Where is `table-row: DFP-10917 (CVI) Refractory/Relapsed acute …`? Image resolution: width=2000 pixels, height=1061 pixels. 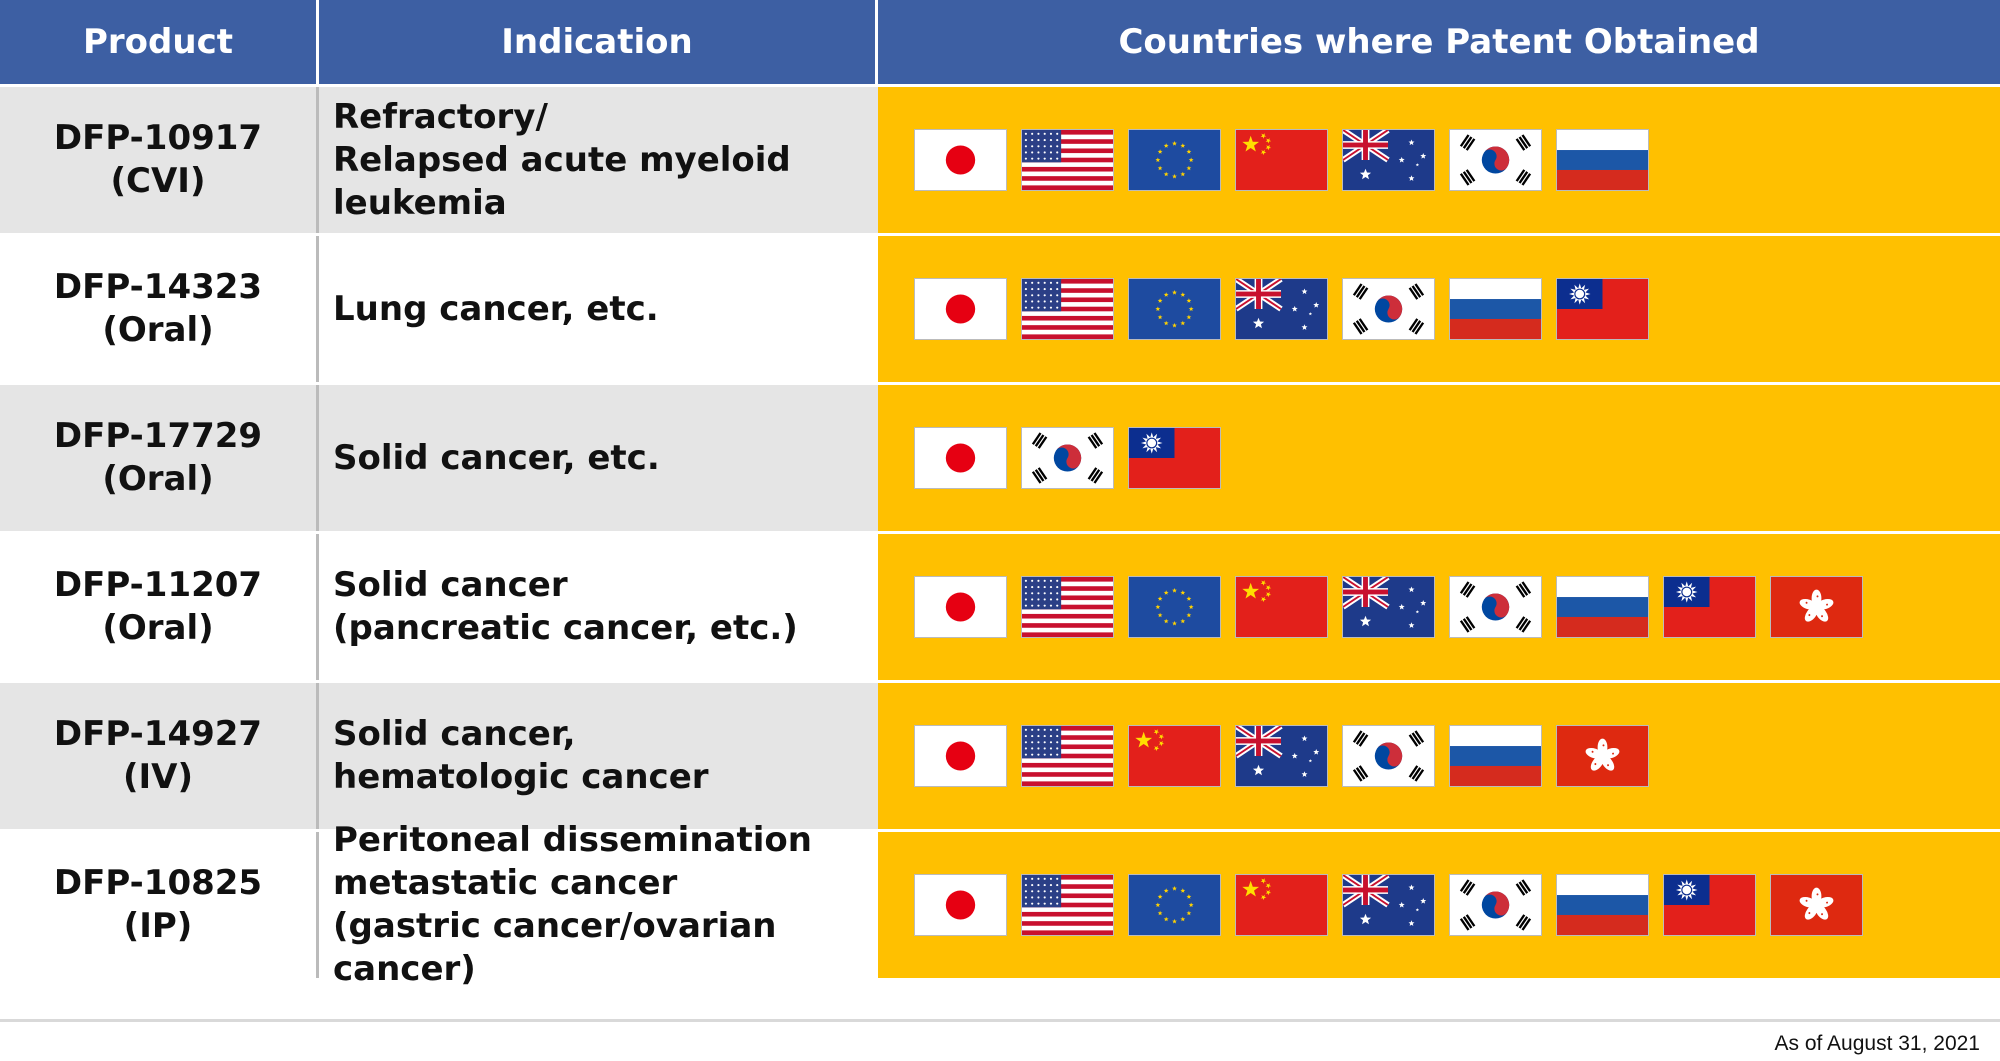
table-row: DFP-10917 (CVI) Refractory/Relapsed acute … is located at coordinates (1000, 158).